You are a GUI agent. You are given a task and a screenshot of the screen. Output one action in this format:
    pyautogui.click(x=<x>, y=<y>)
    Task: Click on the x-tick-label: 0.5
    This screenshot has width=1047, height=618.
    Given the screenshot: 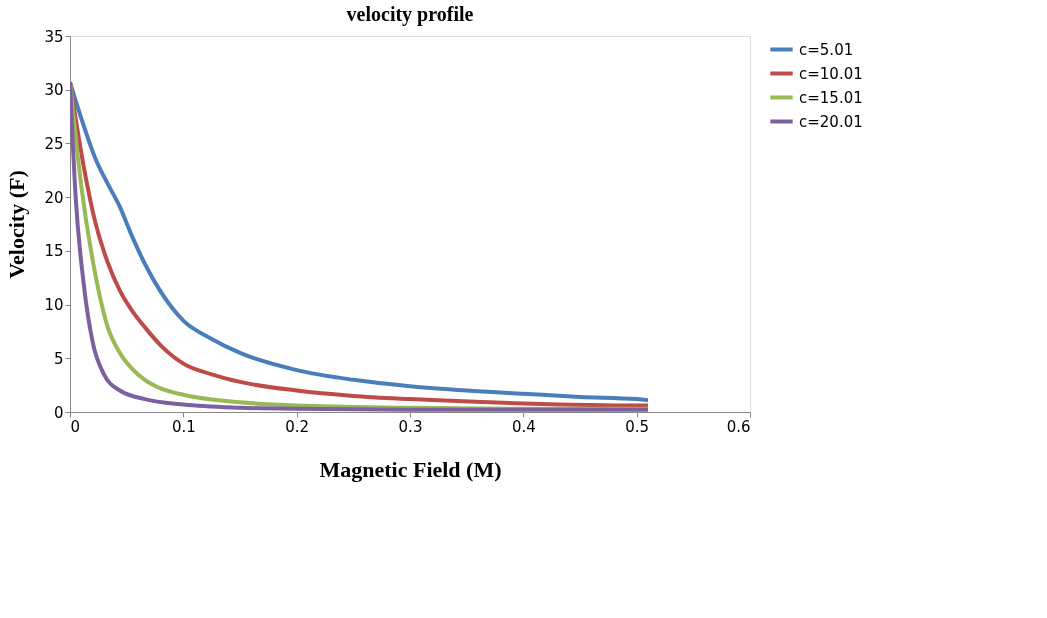 What is the action you would take?
    pyautogui.click(x=637, y=426)
    